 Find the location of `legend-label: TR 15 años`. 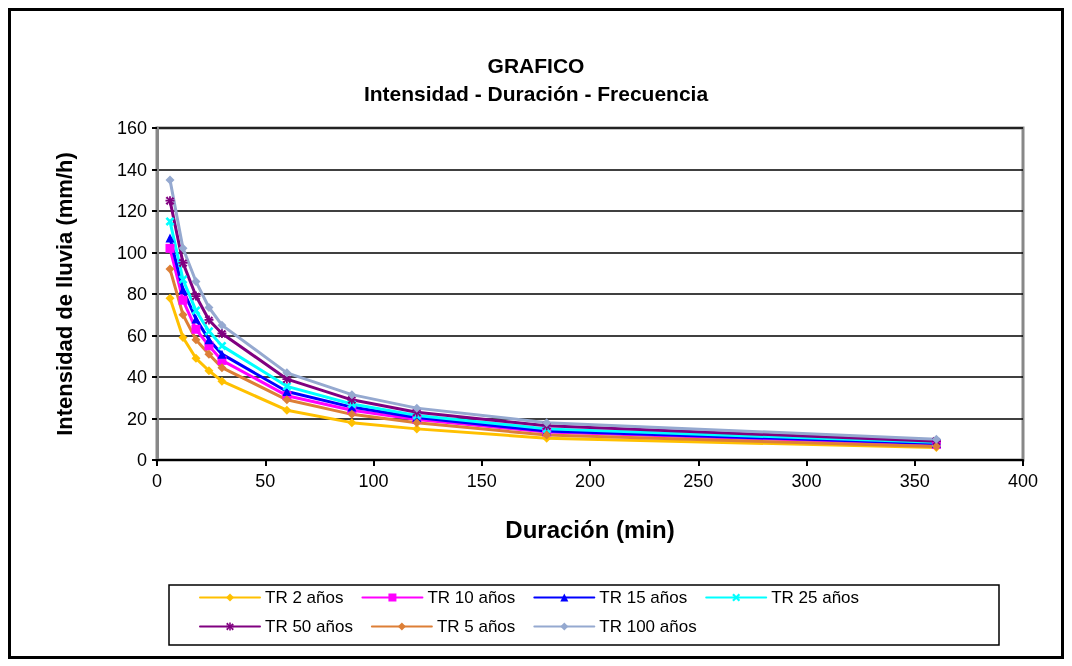

legend-label: TR 15 años is located at coordinates (643, 597).